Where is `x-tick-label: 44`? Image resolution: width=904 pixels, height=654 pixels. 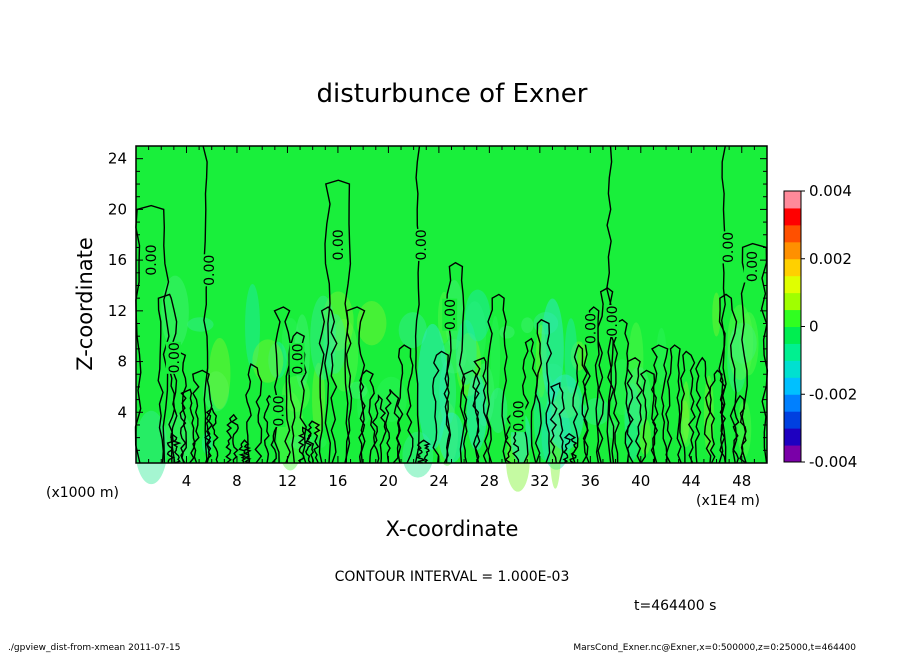
x-tick-label: 44 is located at coordinates (691, 481).